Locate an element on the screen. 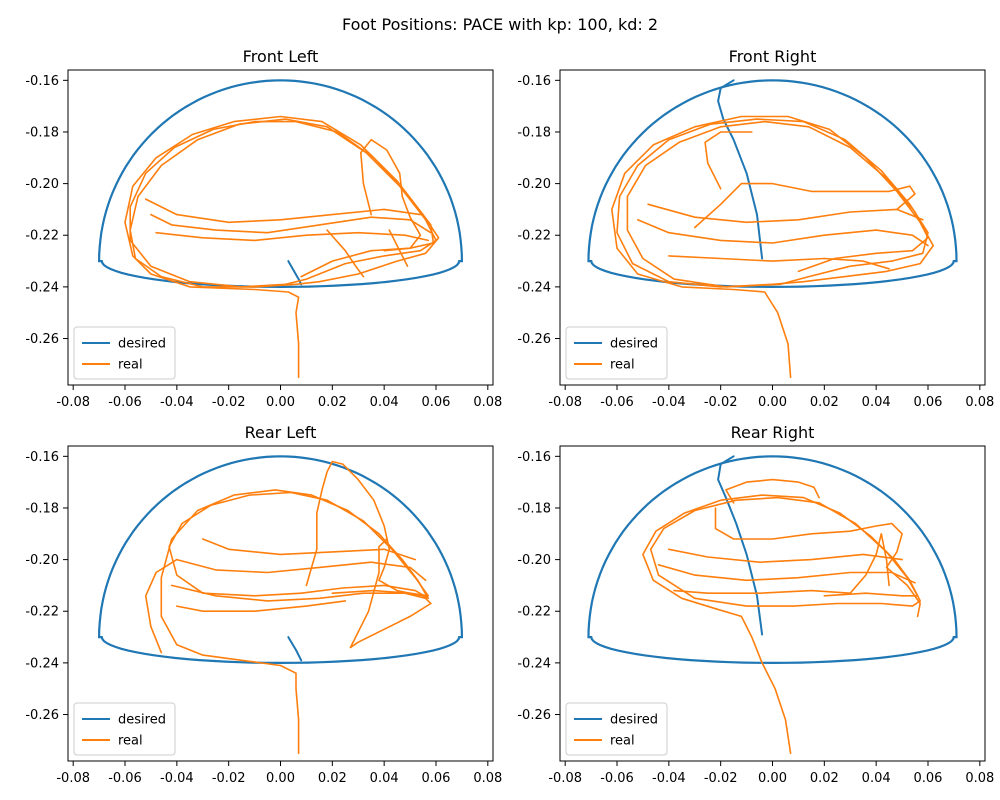 The width and height of the screenshot is (1000, 800). subplot-title: Rear Right is located at coordinates (773, 432).